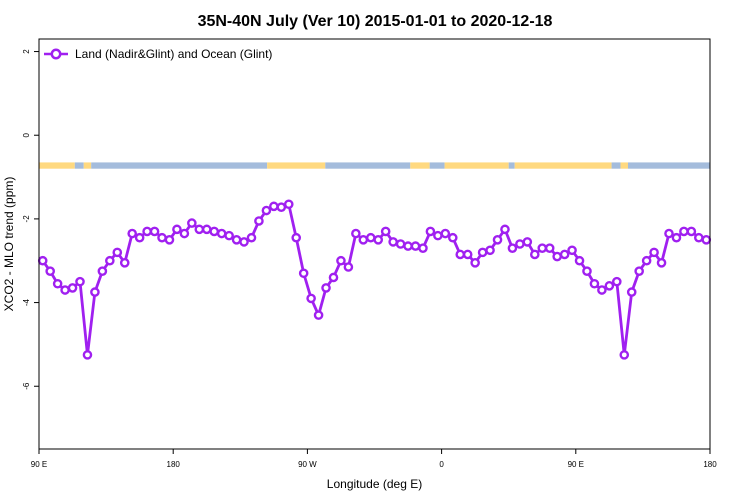 The height and width of the screenshot is (500, 750). I want to click on y-tick-label: 0, so click(26, 134).